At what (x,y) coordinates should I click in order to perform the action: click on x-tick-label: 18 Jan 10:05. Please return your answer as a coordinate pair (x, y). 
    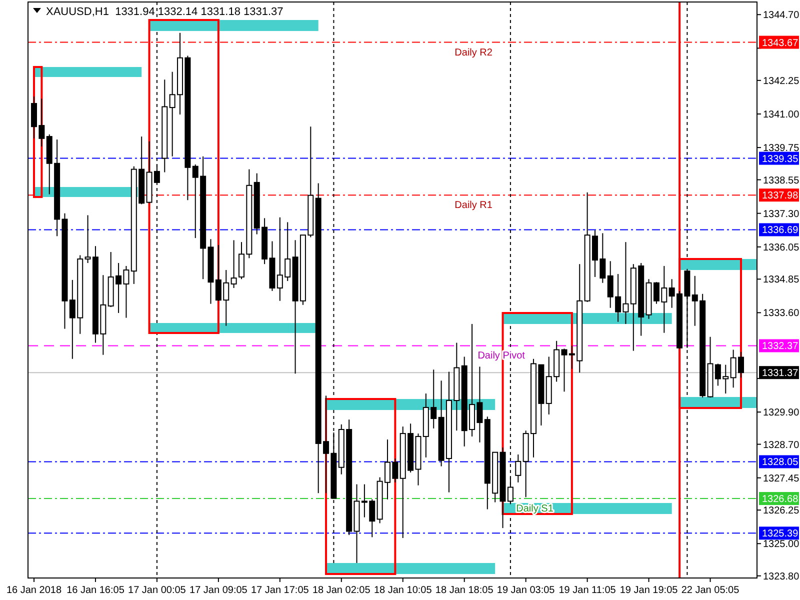
    Looking at the image, I should click on (403, 590).